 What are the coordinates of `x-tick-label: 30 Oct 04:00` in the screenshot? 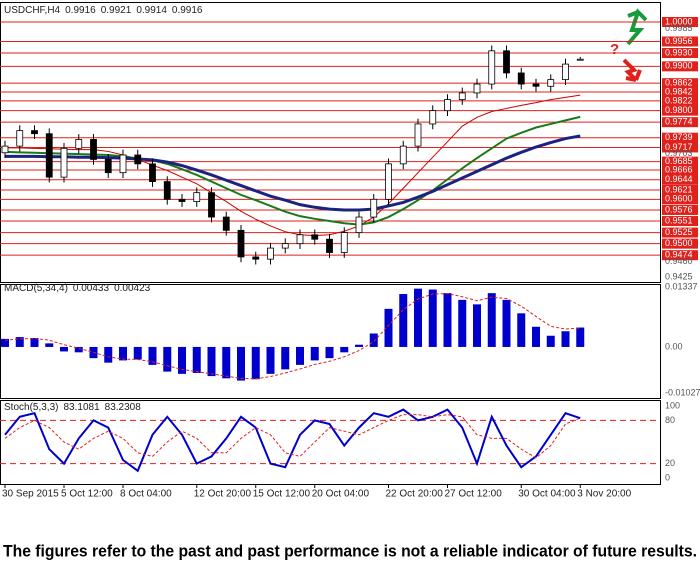 It's located at (547, 494).